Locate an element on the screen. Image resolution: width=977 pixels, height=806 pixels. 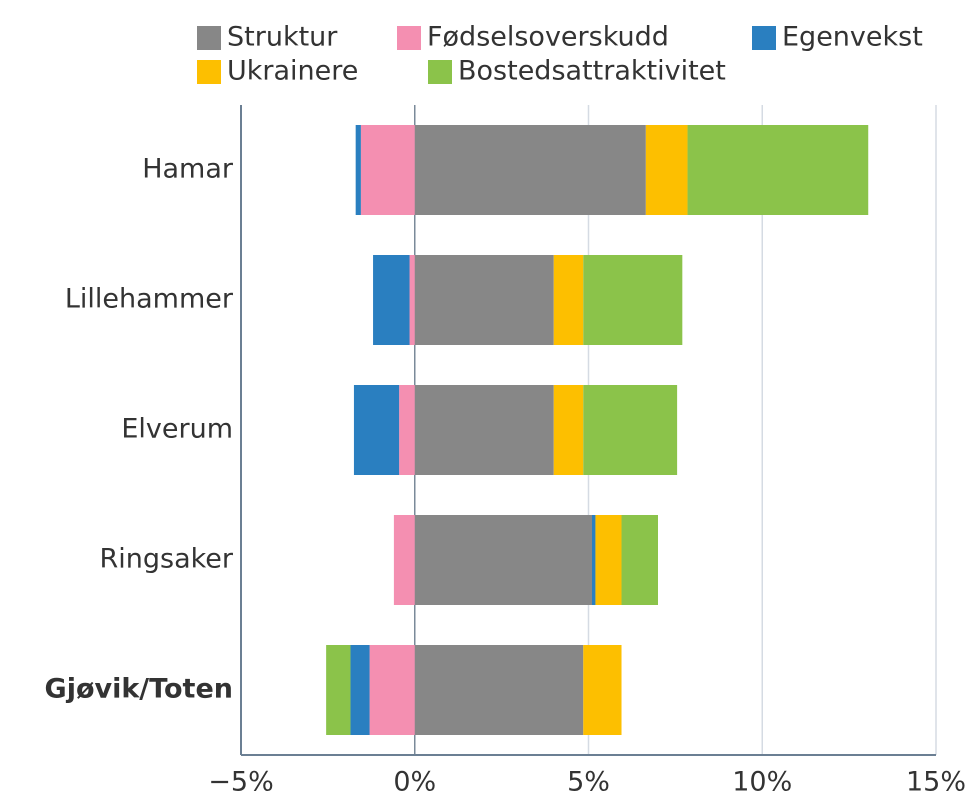
x-tick-label: 15% is located at coordinates (936, 782).